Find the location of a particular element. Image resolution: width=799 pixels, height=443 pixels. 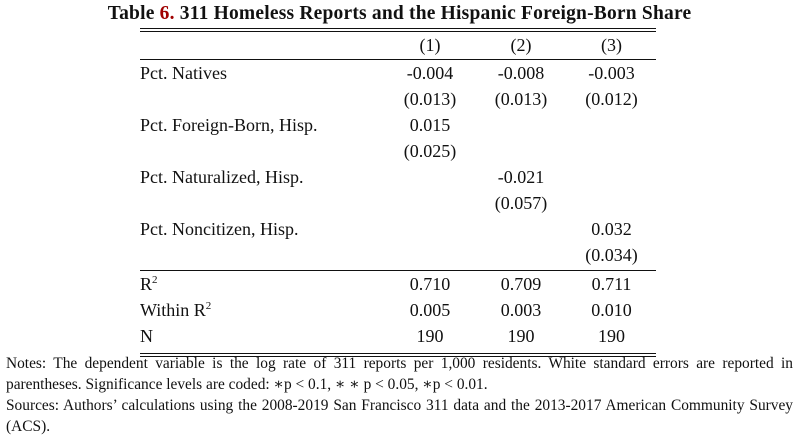

row-label-text: R is located at coordinates (146, 284).